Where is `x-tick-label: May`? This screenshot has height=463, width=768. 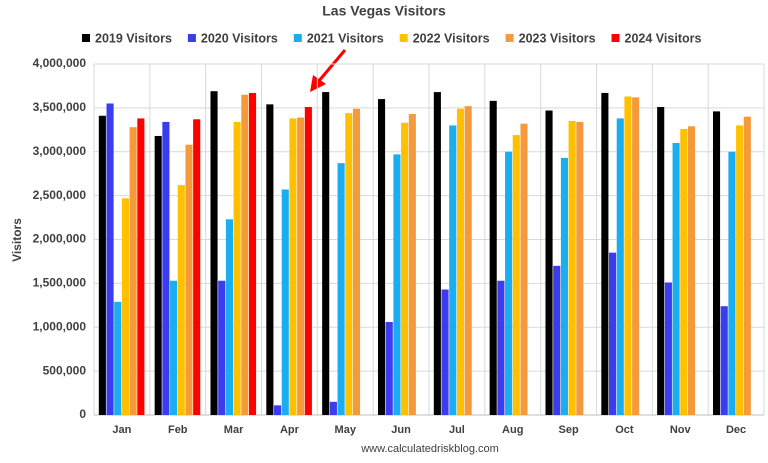 x-tick-label: May is located at coordinates (346, 430).